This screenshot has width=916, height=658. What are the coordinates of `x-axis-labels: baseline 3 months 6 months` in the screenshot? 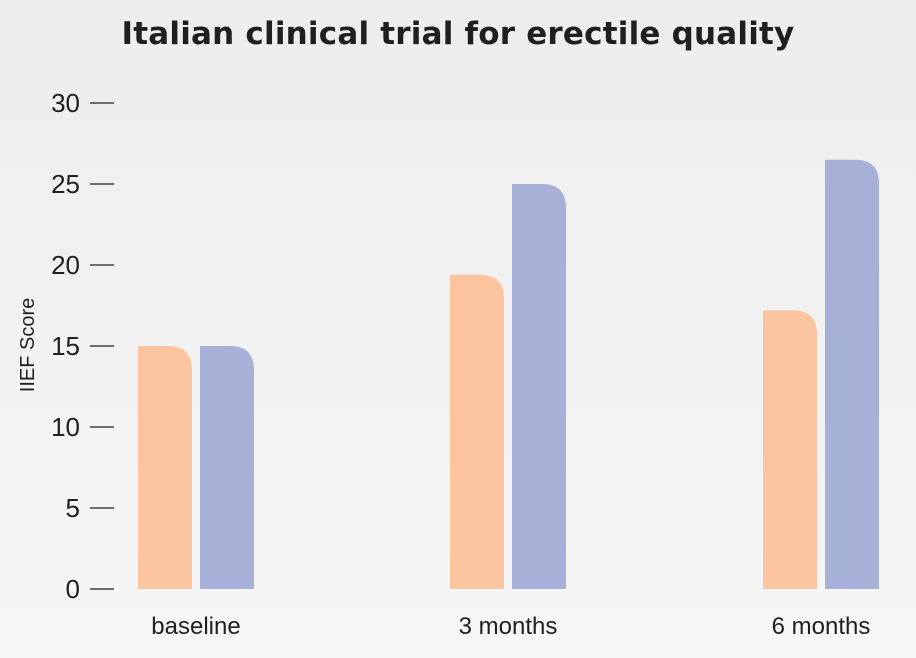 It's located at (510, 626).